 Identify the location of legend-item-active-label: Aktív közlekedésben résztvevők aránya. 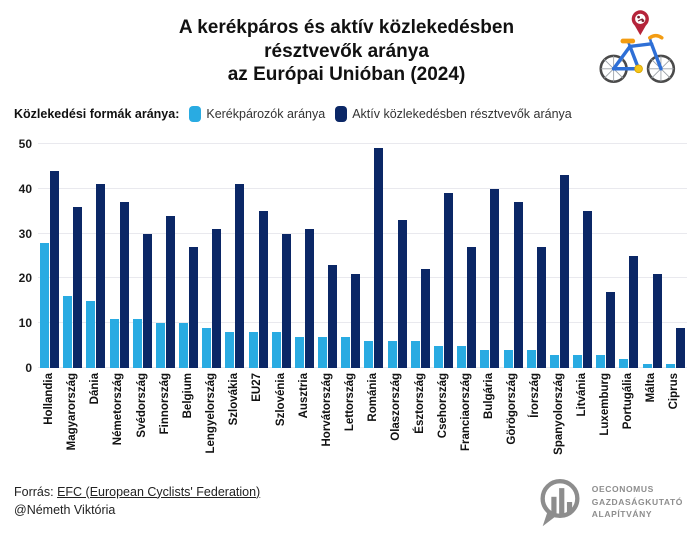
(462, 114).